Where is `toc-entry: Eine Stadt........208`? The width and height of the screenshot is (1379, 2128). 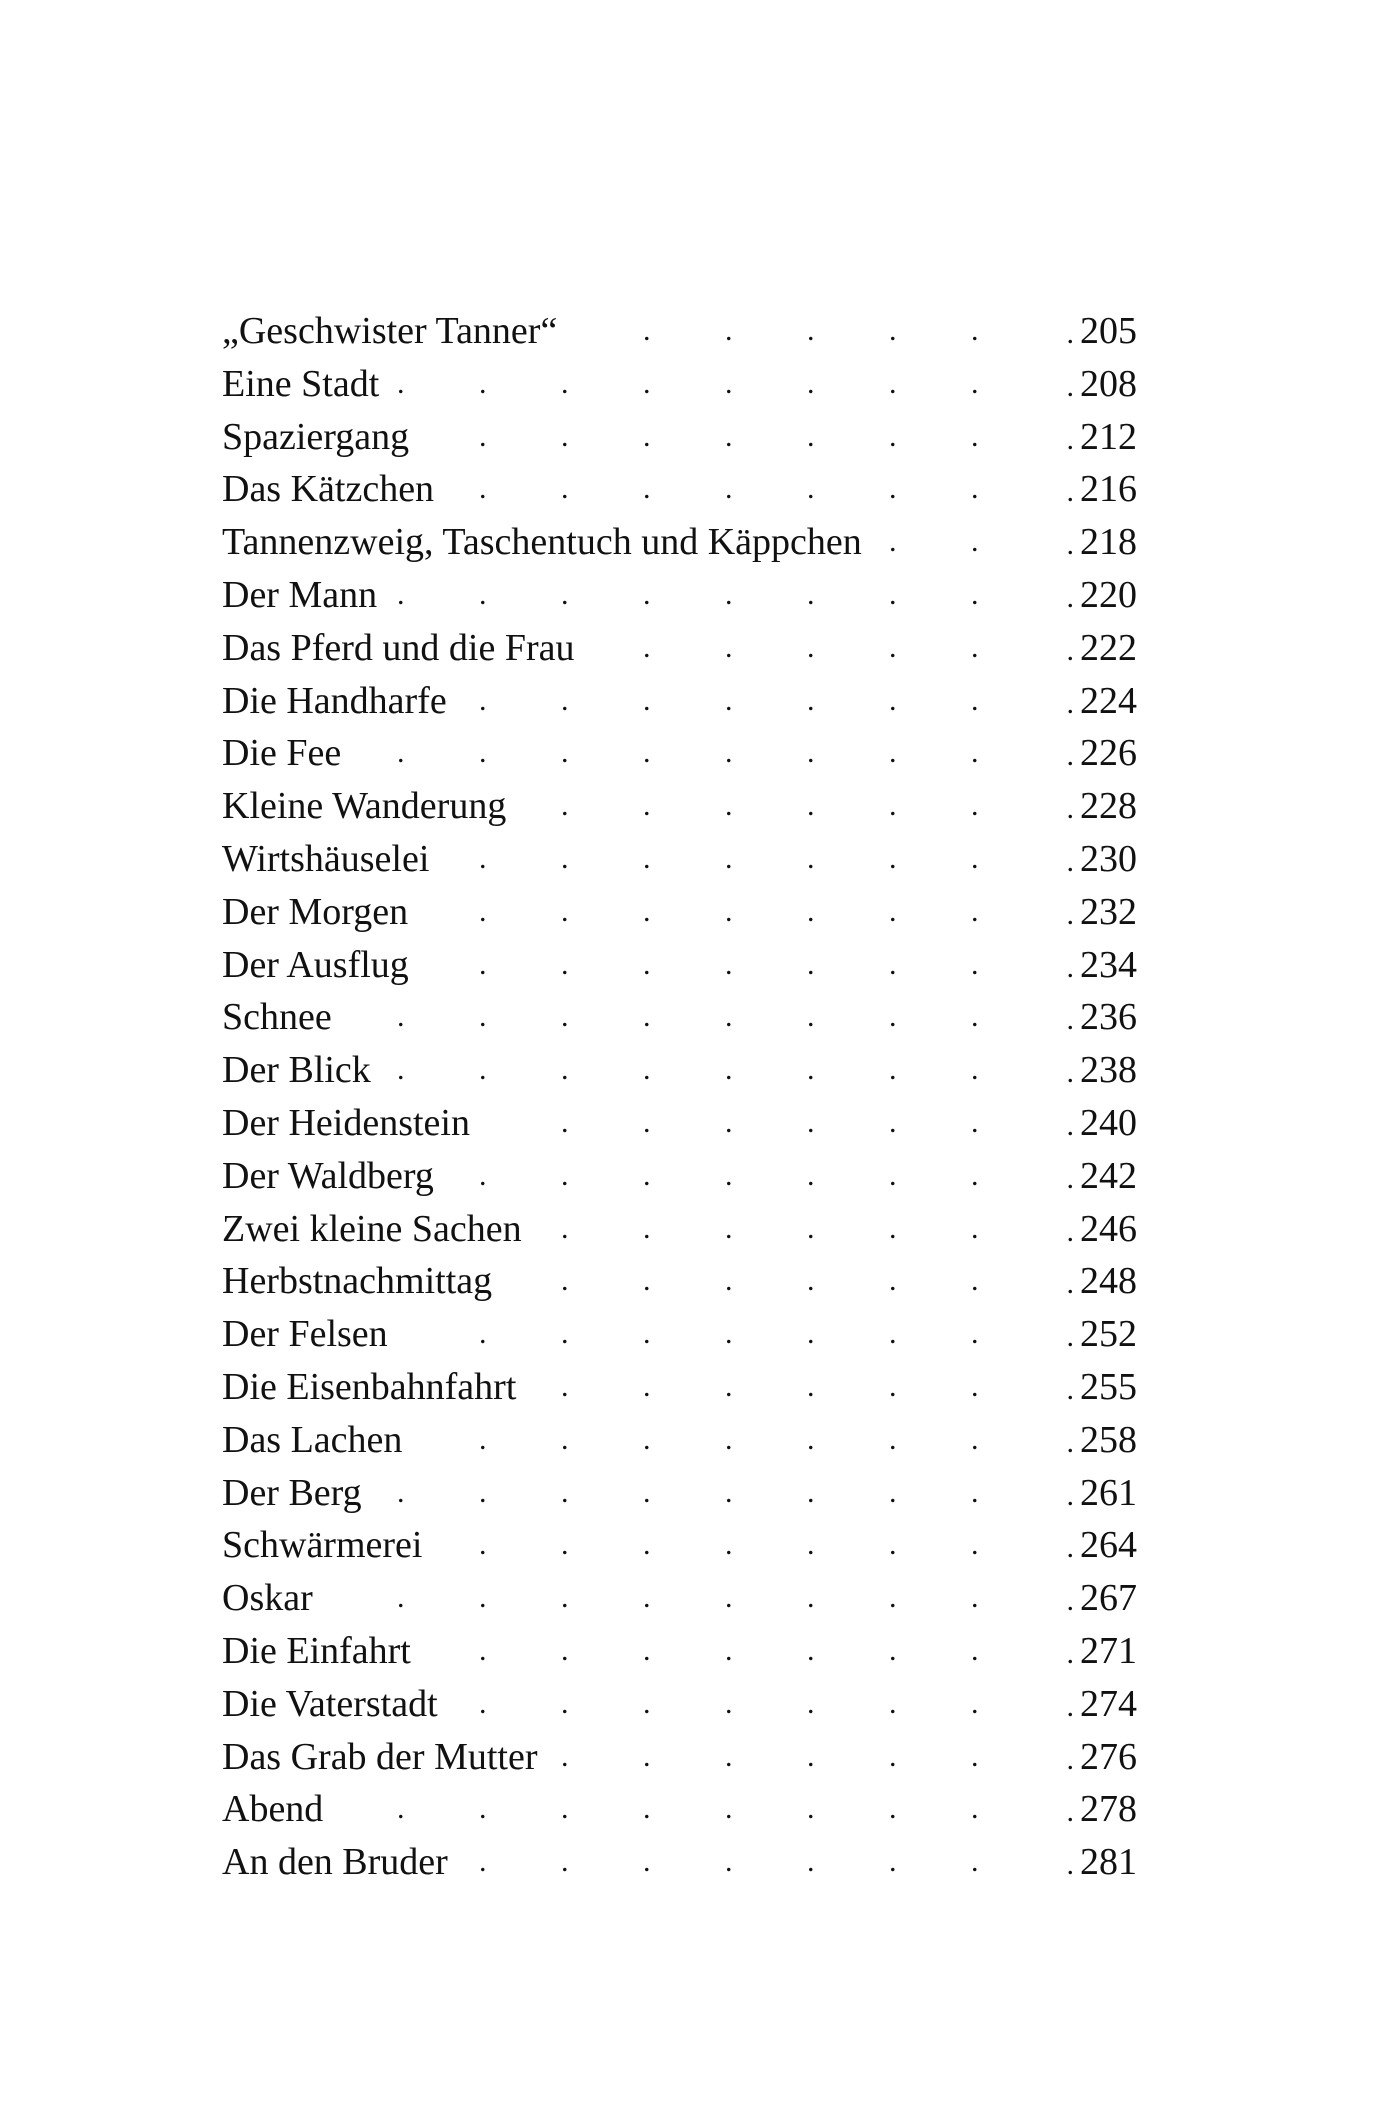 toc-entry: Eine Stadt........208 is located at coordinates (679, 384).